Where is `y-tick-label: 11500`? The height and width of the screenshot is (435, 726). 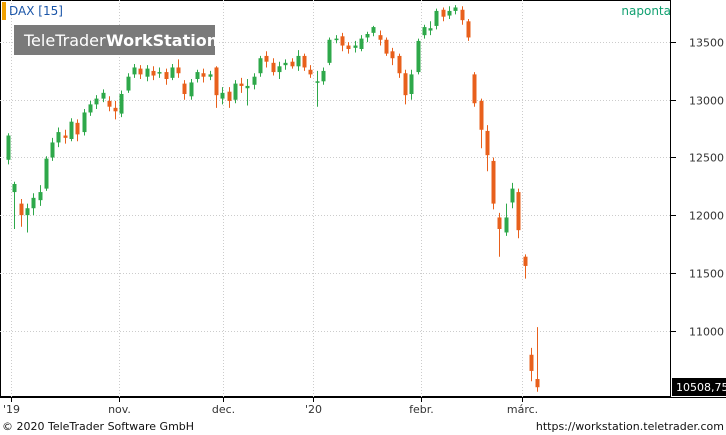
y-tick-label: 11500 is located at coordinates (706, 274).